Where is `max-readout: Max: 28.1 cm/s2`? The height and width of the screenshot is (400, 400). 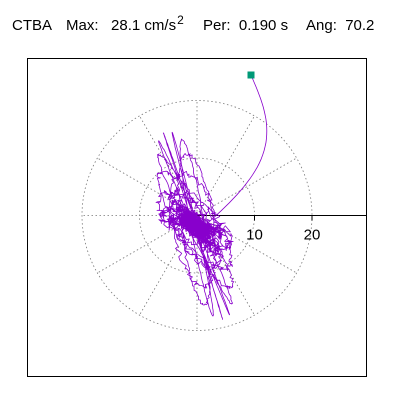 max-readout: Max: 28.1 cm/s2 is located at coordinates (125, 23).